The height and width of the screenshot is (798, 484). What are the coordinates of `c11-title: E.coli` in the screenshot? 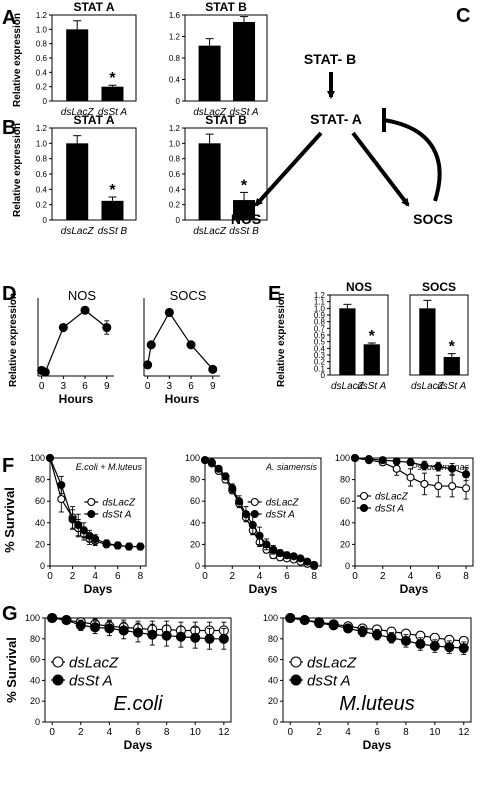 It's located at (138, 704).